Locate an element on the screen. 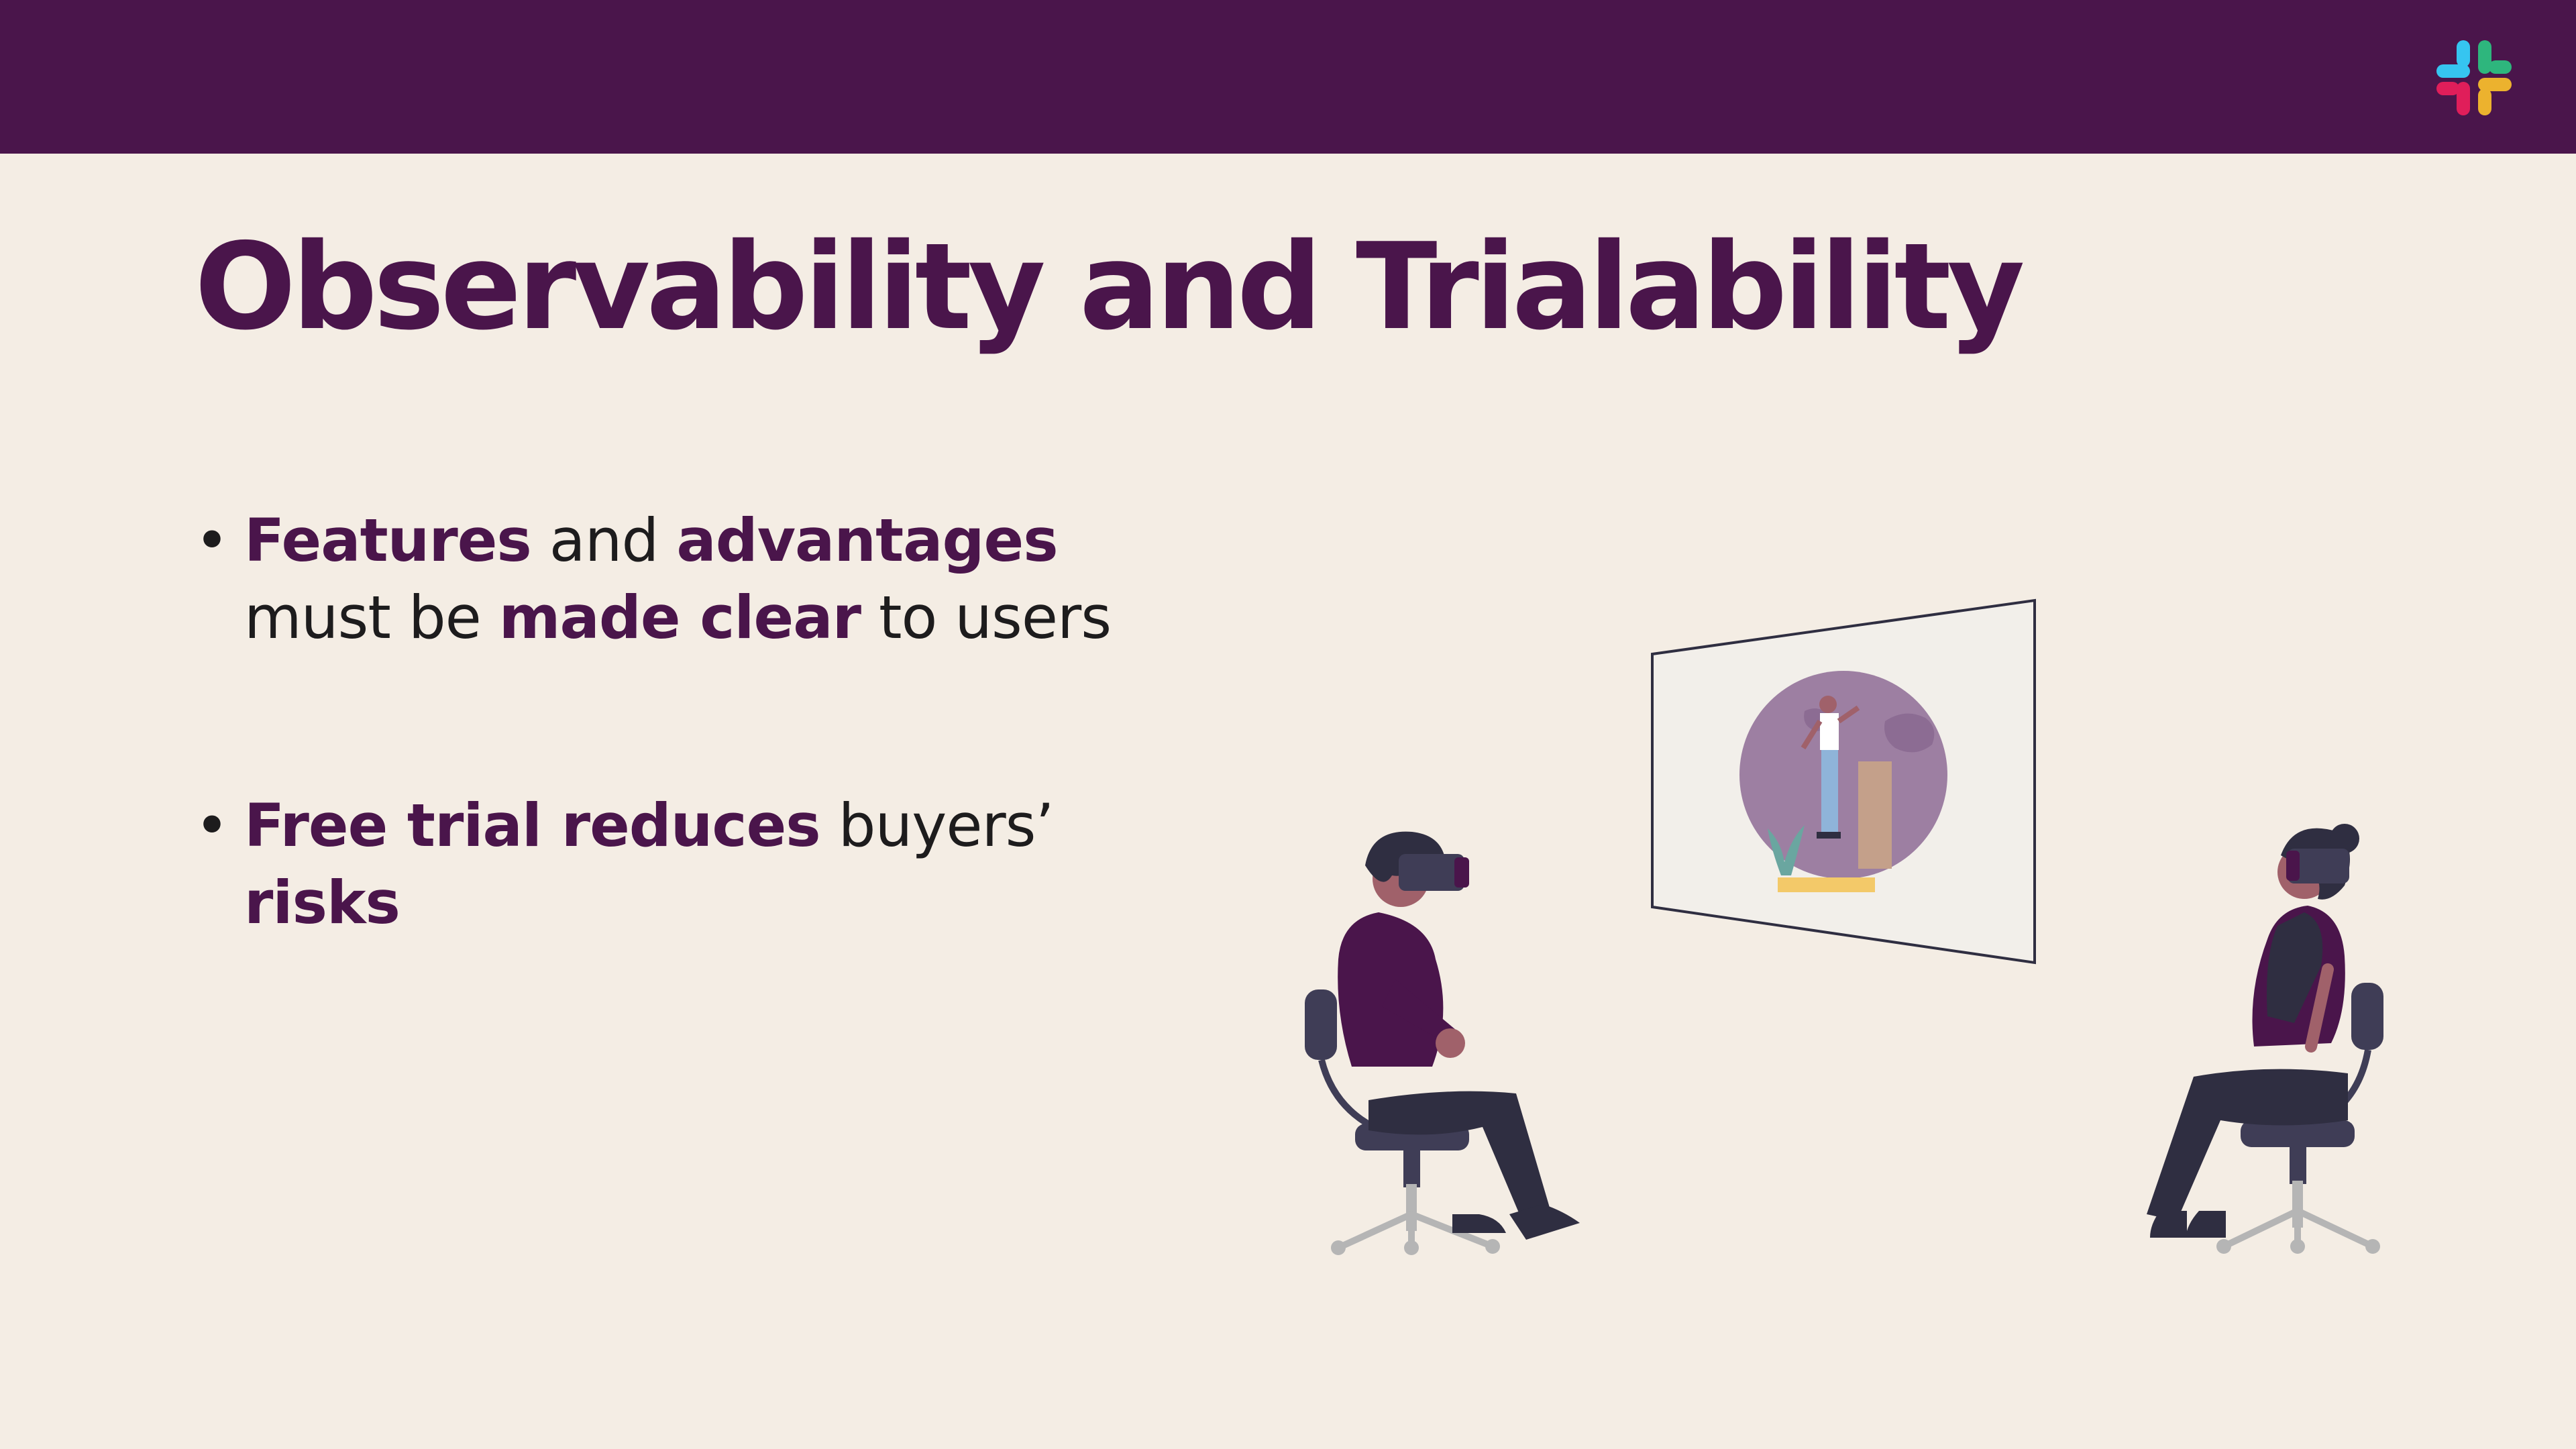  right-chair is located at coordinates (2299, 1118).